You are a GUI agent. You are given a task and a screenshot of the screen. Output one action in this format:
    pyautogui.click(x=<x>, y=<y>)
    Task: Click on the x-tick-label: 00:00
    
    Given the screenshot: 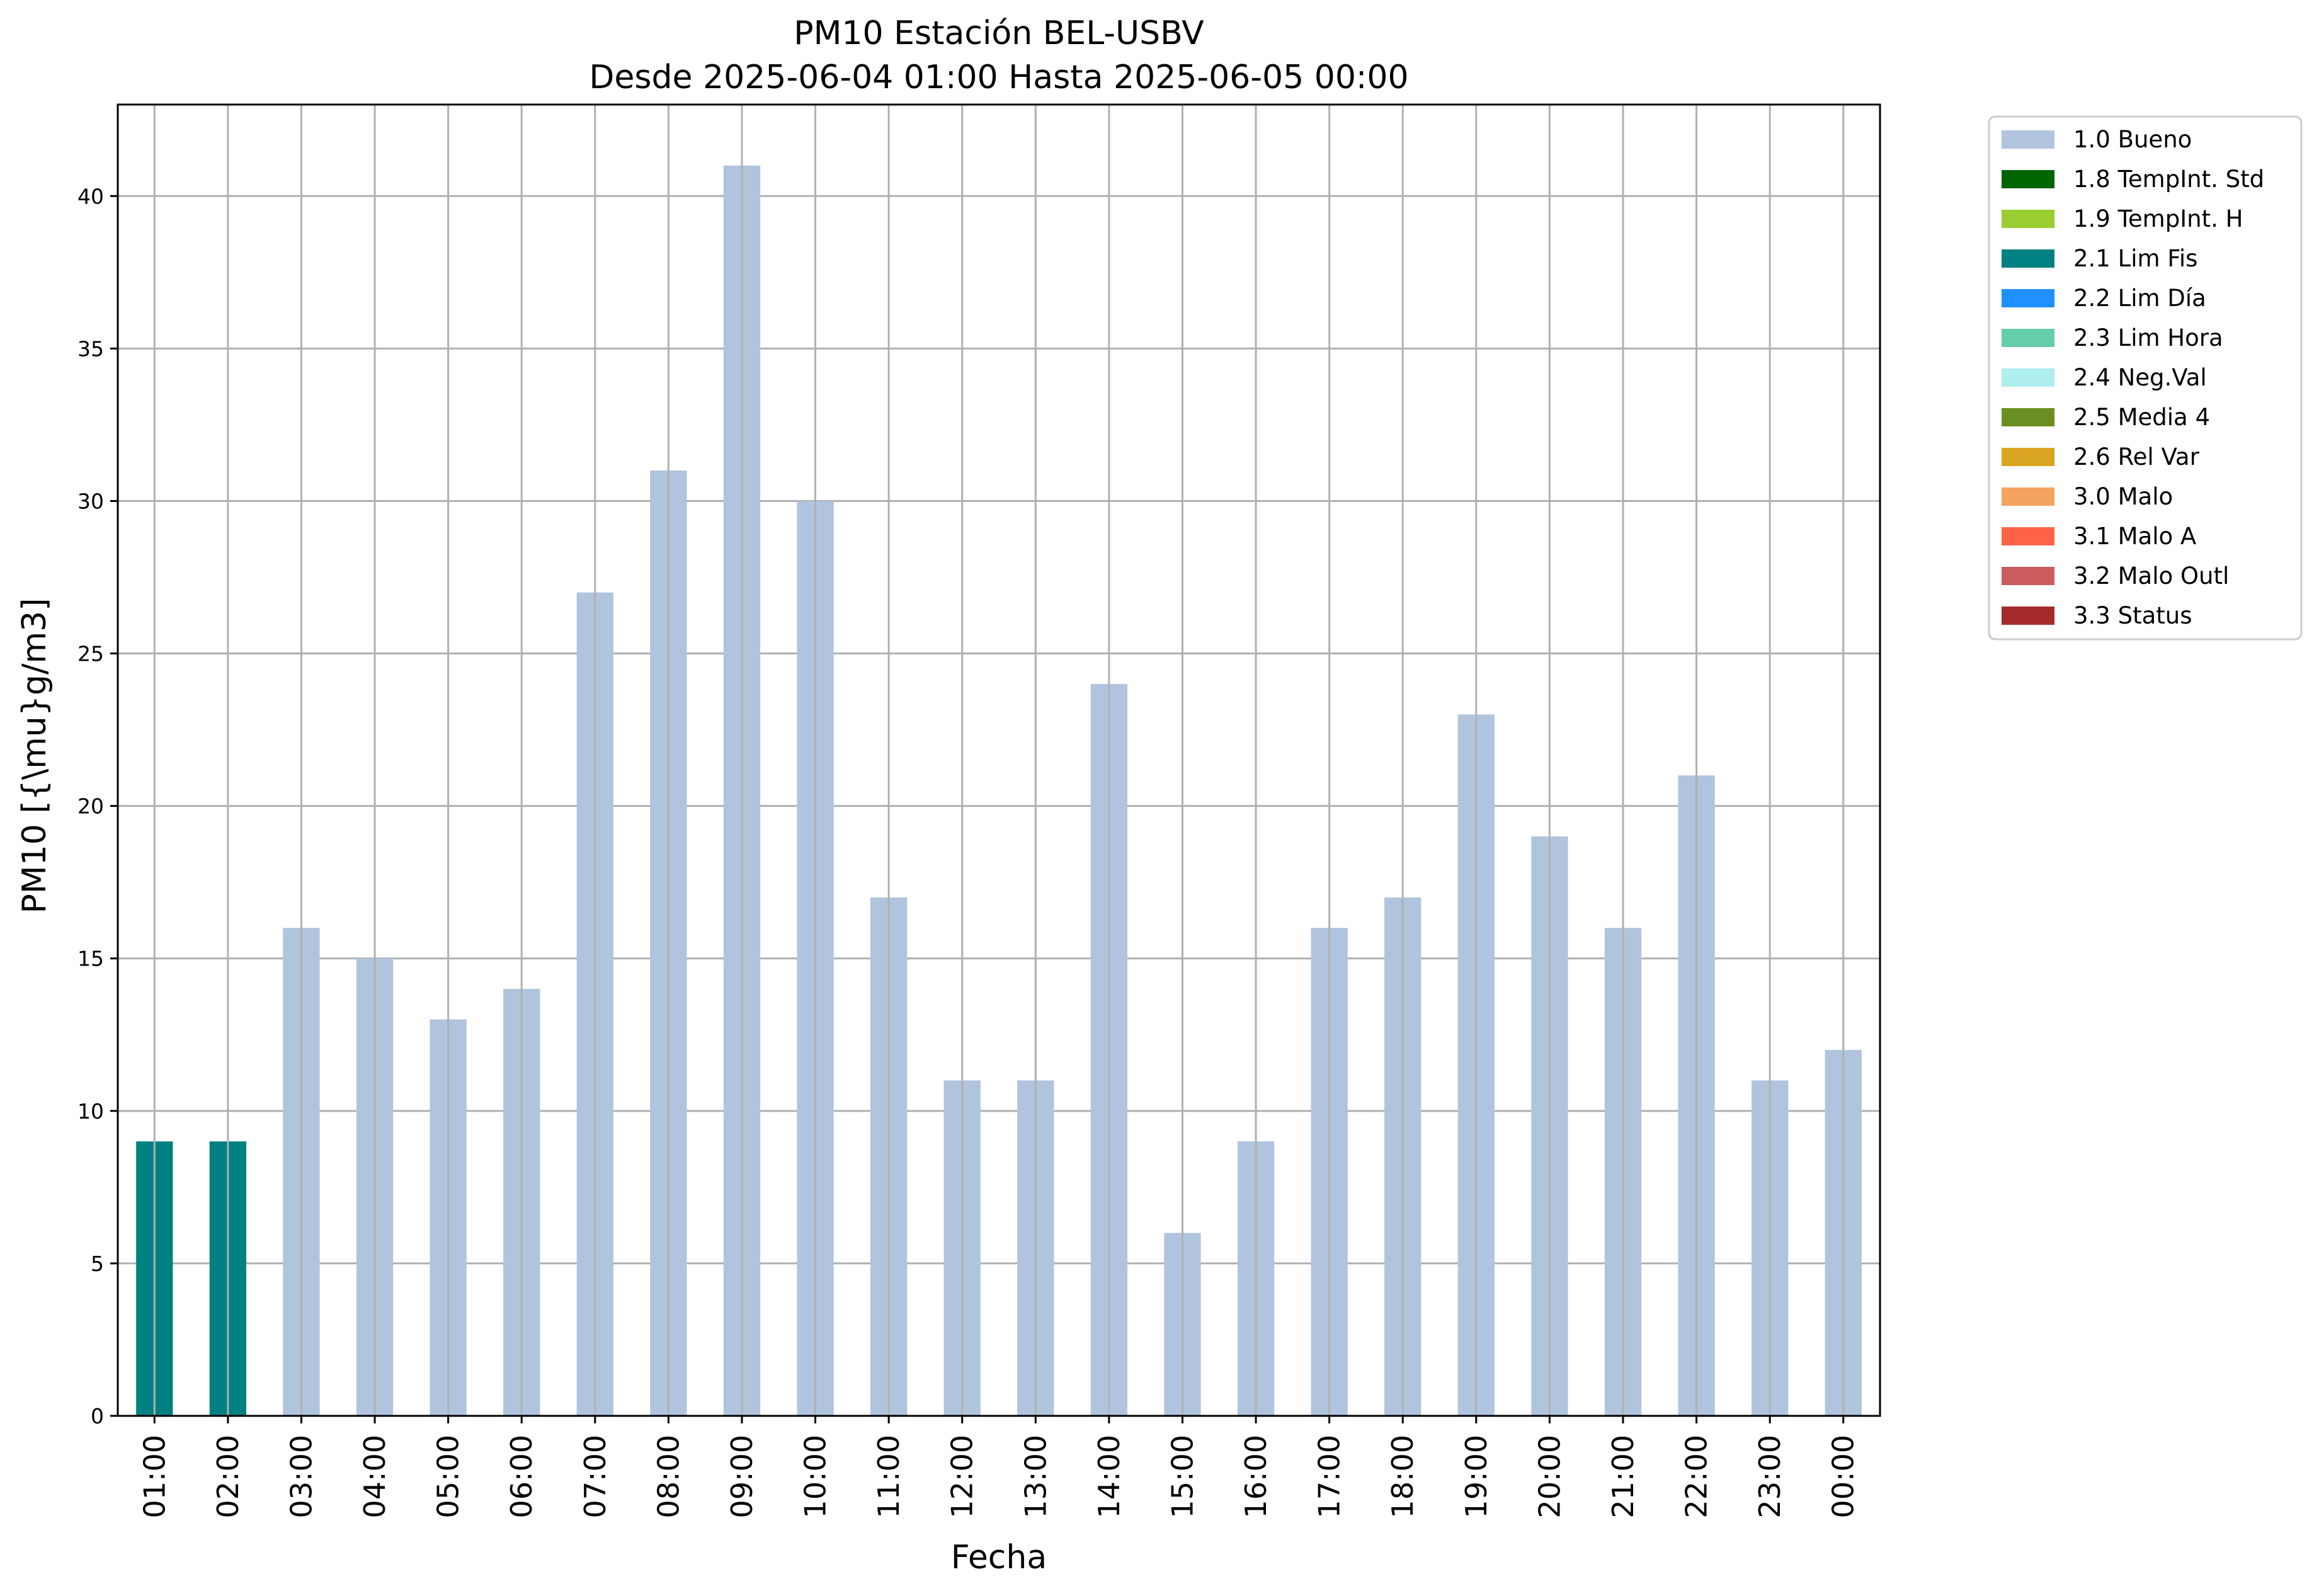 What is the action you would take?
    pyautogui.click(x=1843, y=1477)
    